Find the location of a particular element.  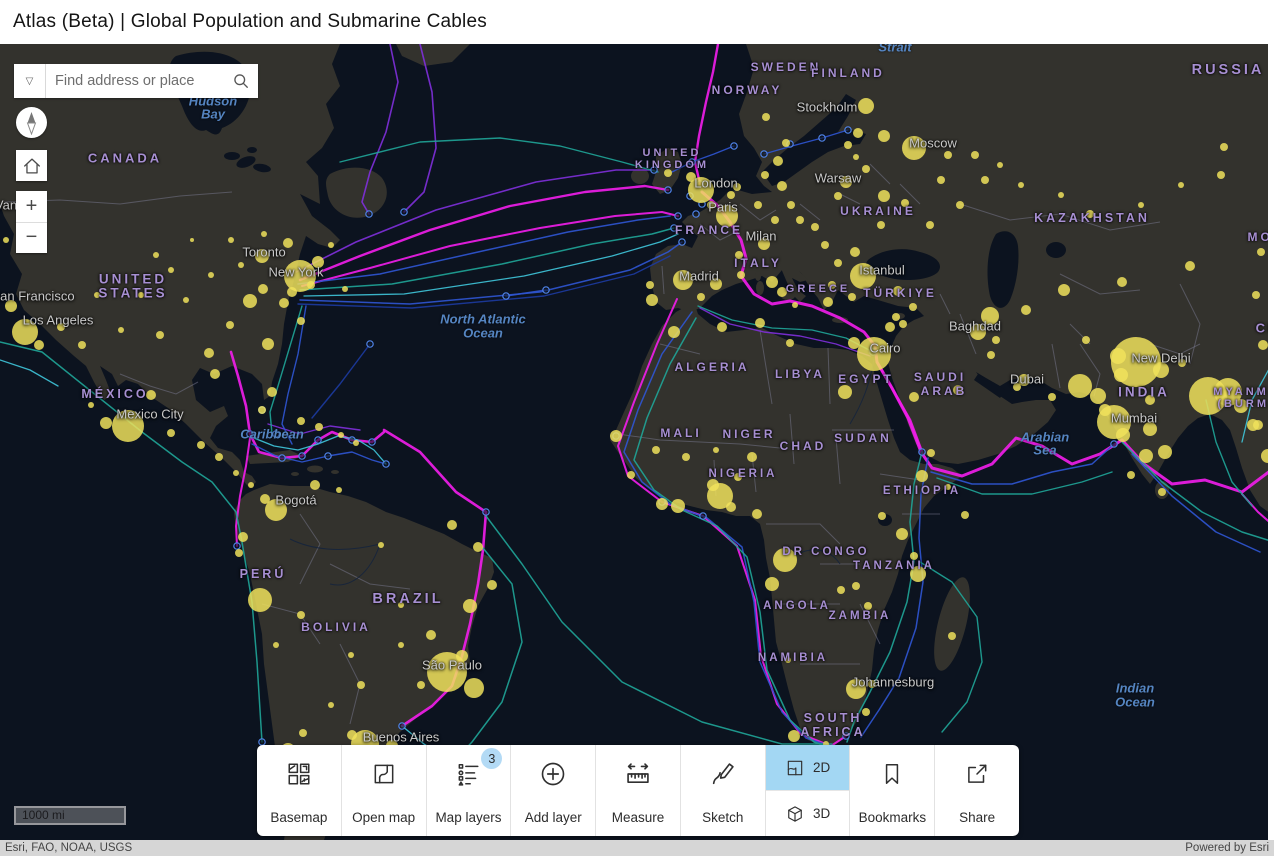

search-dropdown-button: ▽ is located at coordinates (30, 81).